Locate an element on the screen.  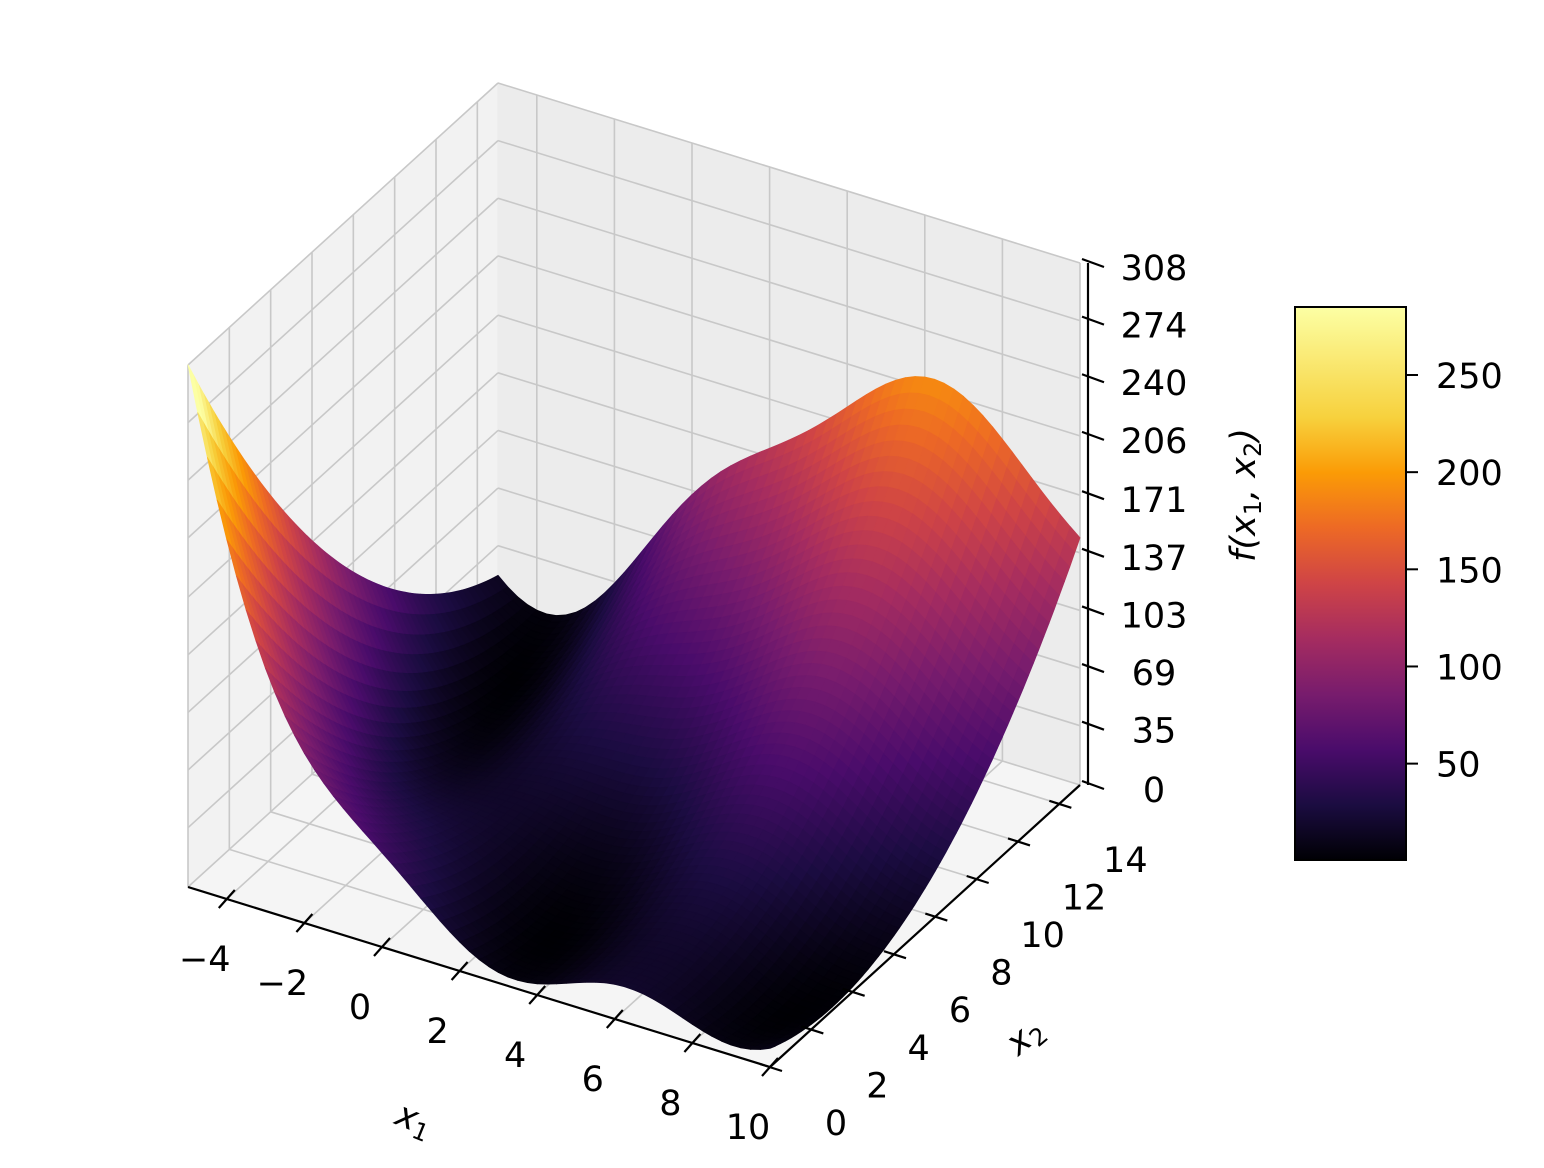
x1-axis-line is located at coordinates (479, 977).